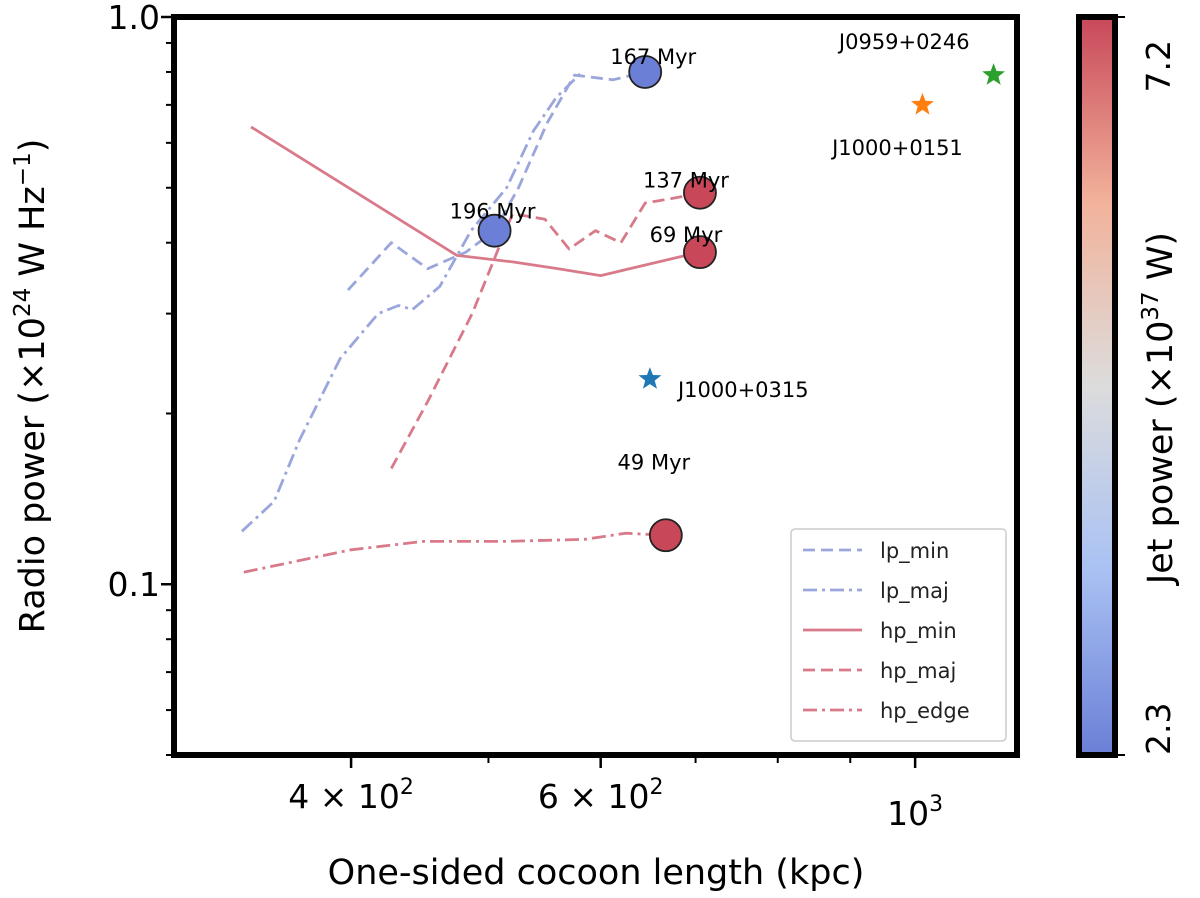  I want to click on sim-point-label: 167 Myr, so click(653, 57).